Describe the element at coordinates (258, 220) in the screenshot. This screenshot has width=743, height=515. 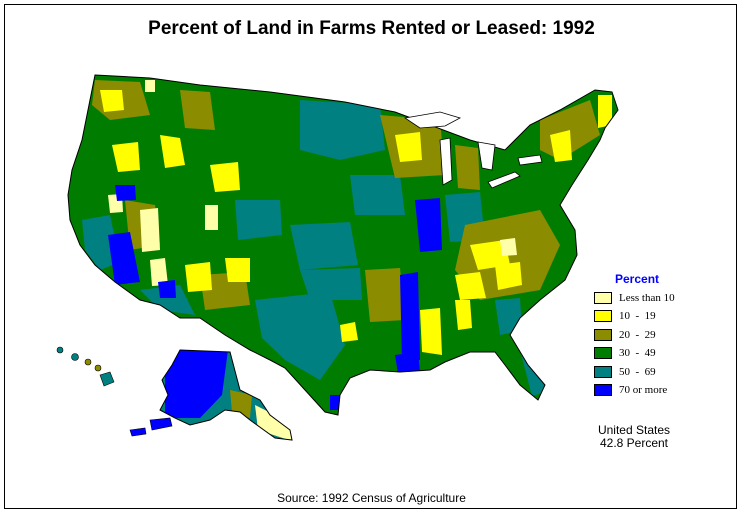
I see `region-colorado-teal` at that location.